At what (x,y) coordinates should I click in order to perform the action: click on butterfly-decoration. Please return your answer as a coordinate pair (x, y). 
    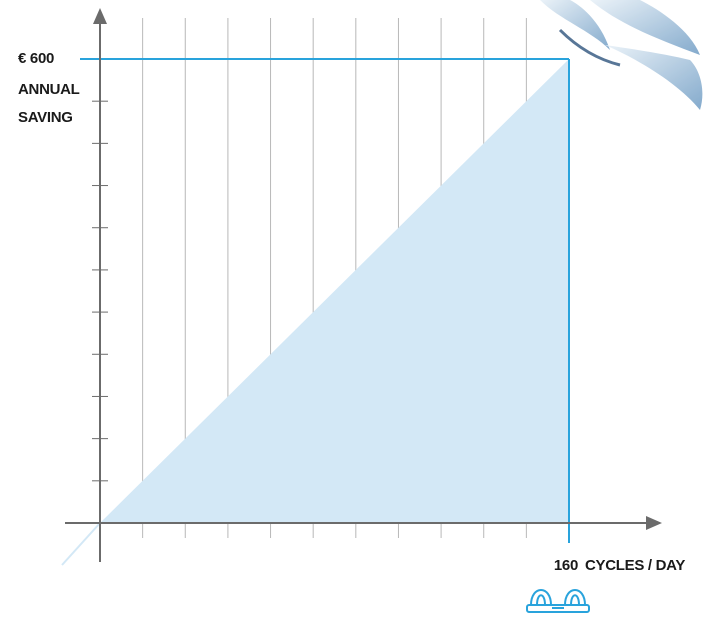
    Looking at the image, I should click on (621, 55).